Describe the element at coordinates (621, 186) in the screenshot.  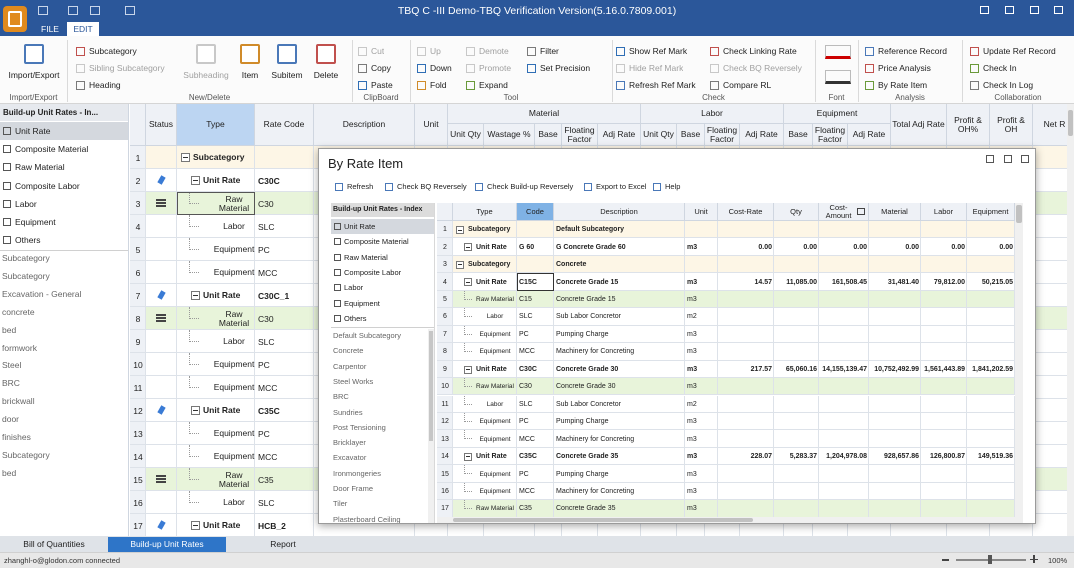
I see `toolbar-button: Export to Excel` at that location.